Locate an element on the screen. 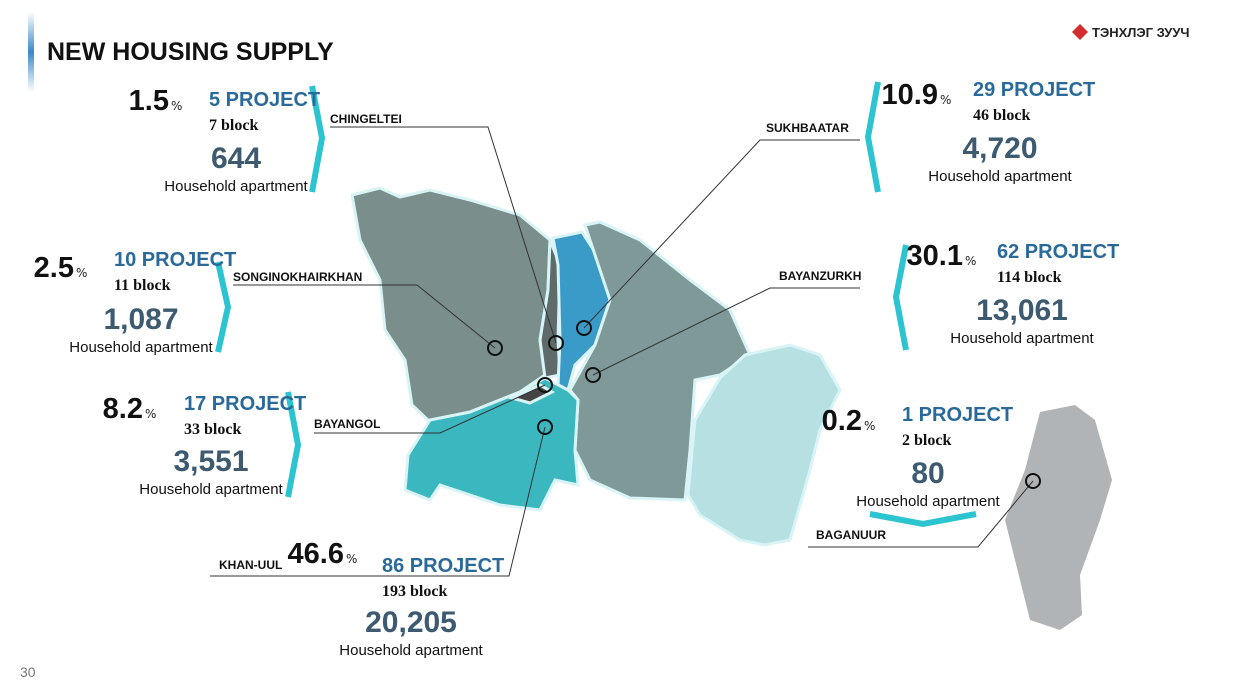 This screenshot has width=1237, height=692. district-name: KHAN-UUL is located at coordinates (250, 565).